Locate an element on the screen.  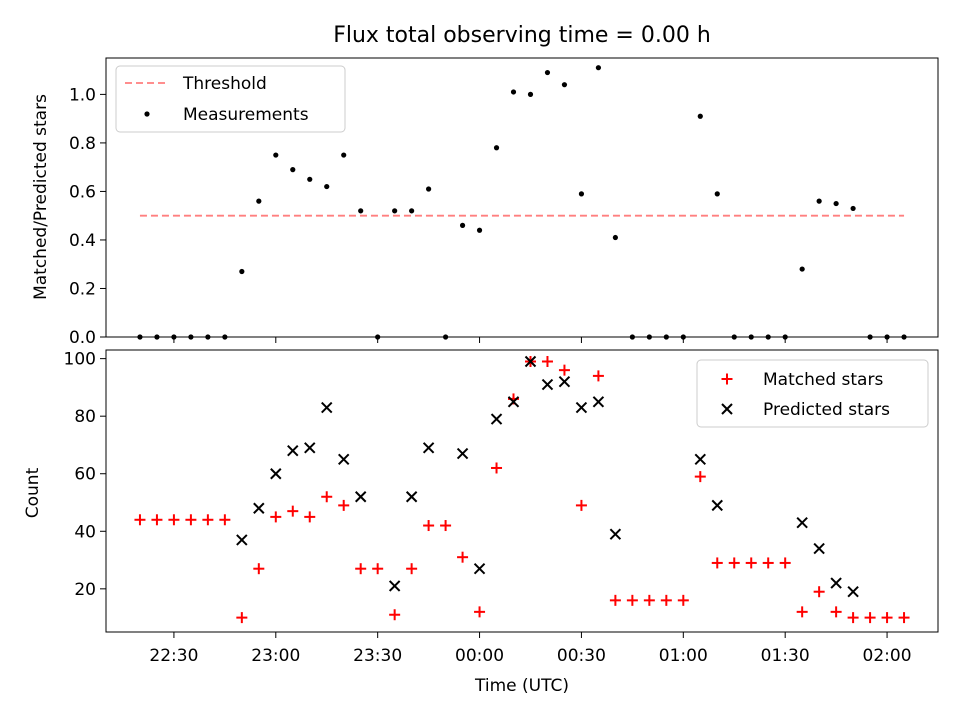
legend-predicted-label: Predicted stars is located at coordinates (826, 410).